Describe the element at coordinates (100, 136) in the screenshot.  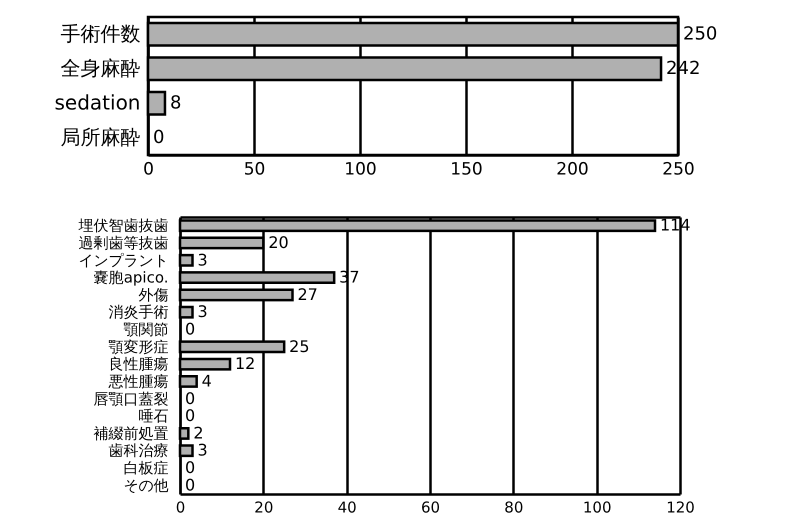
I see `y-tick-label: 局所麻酔` at that location.